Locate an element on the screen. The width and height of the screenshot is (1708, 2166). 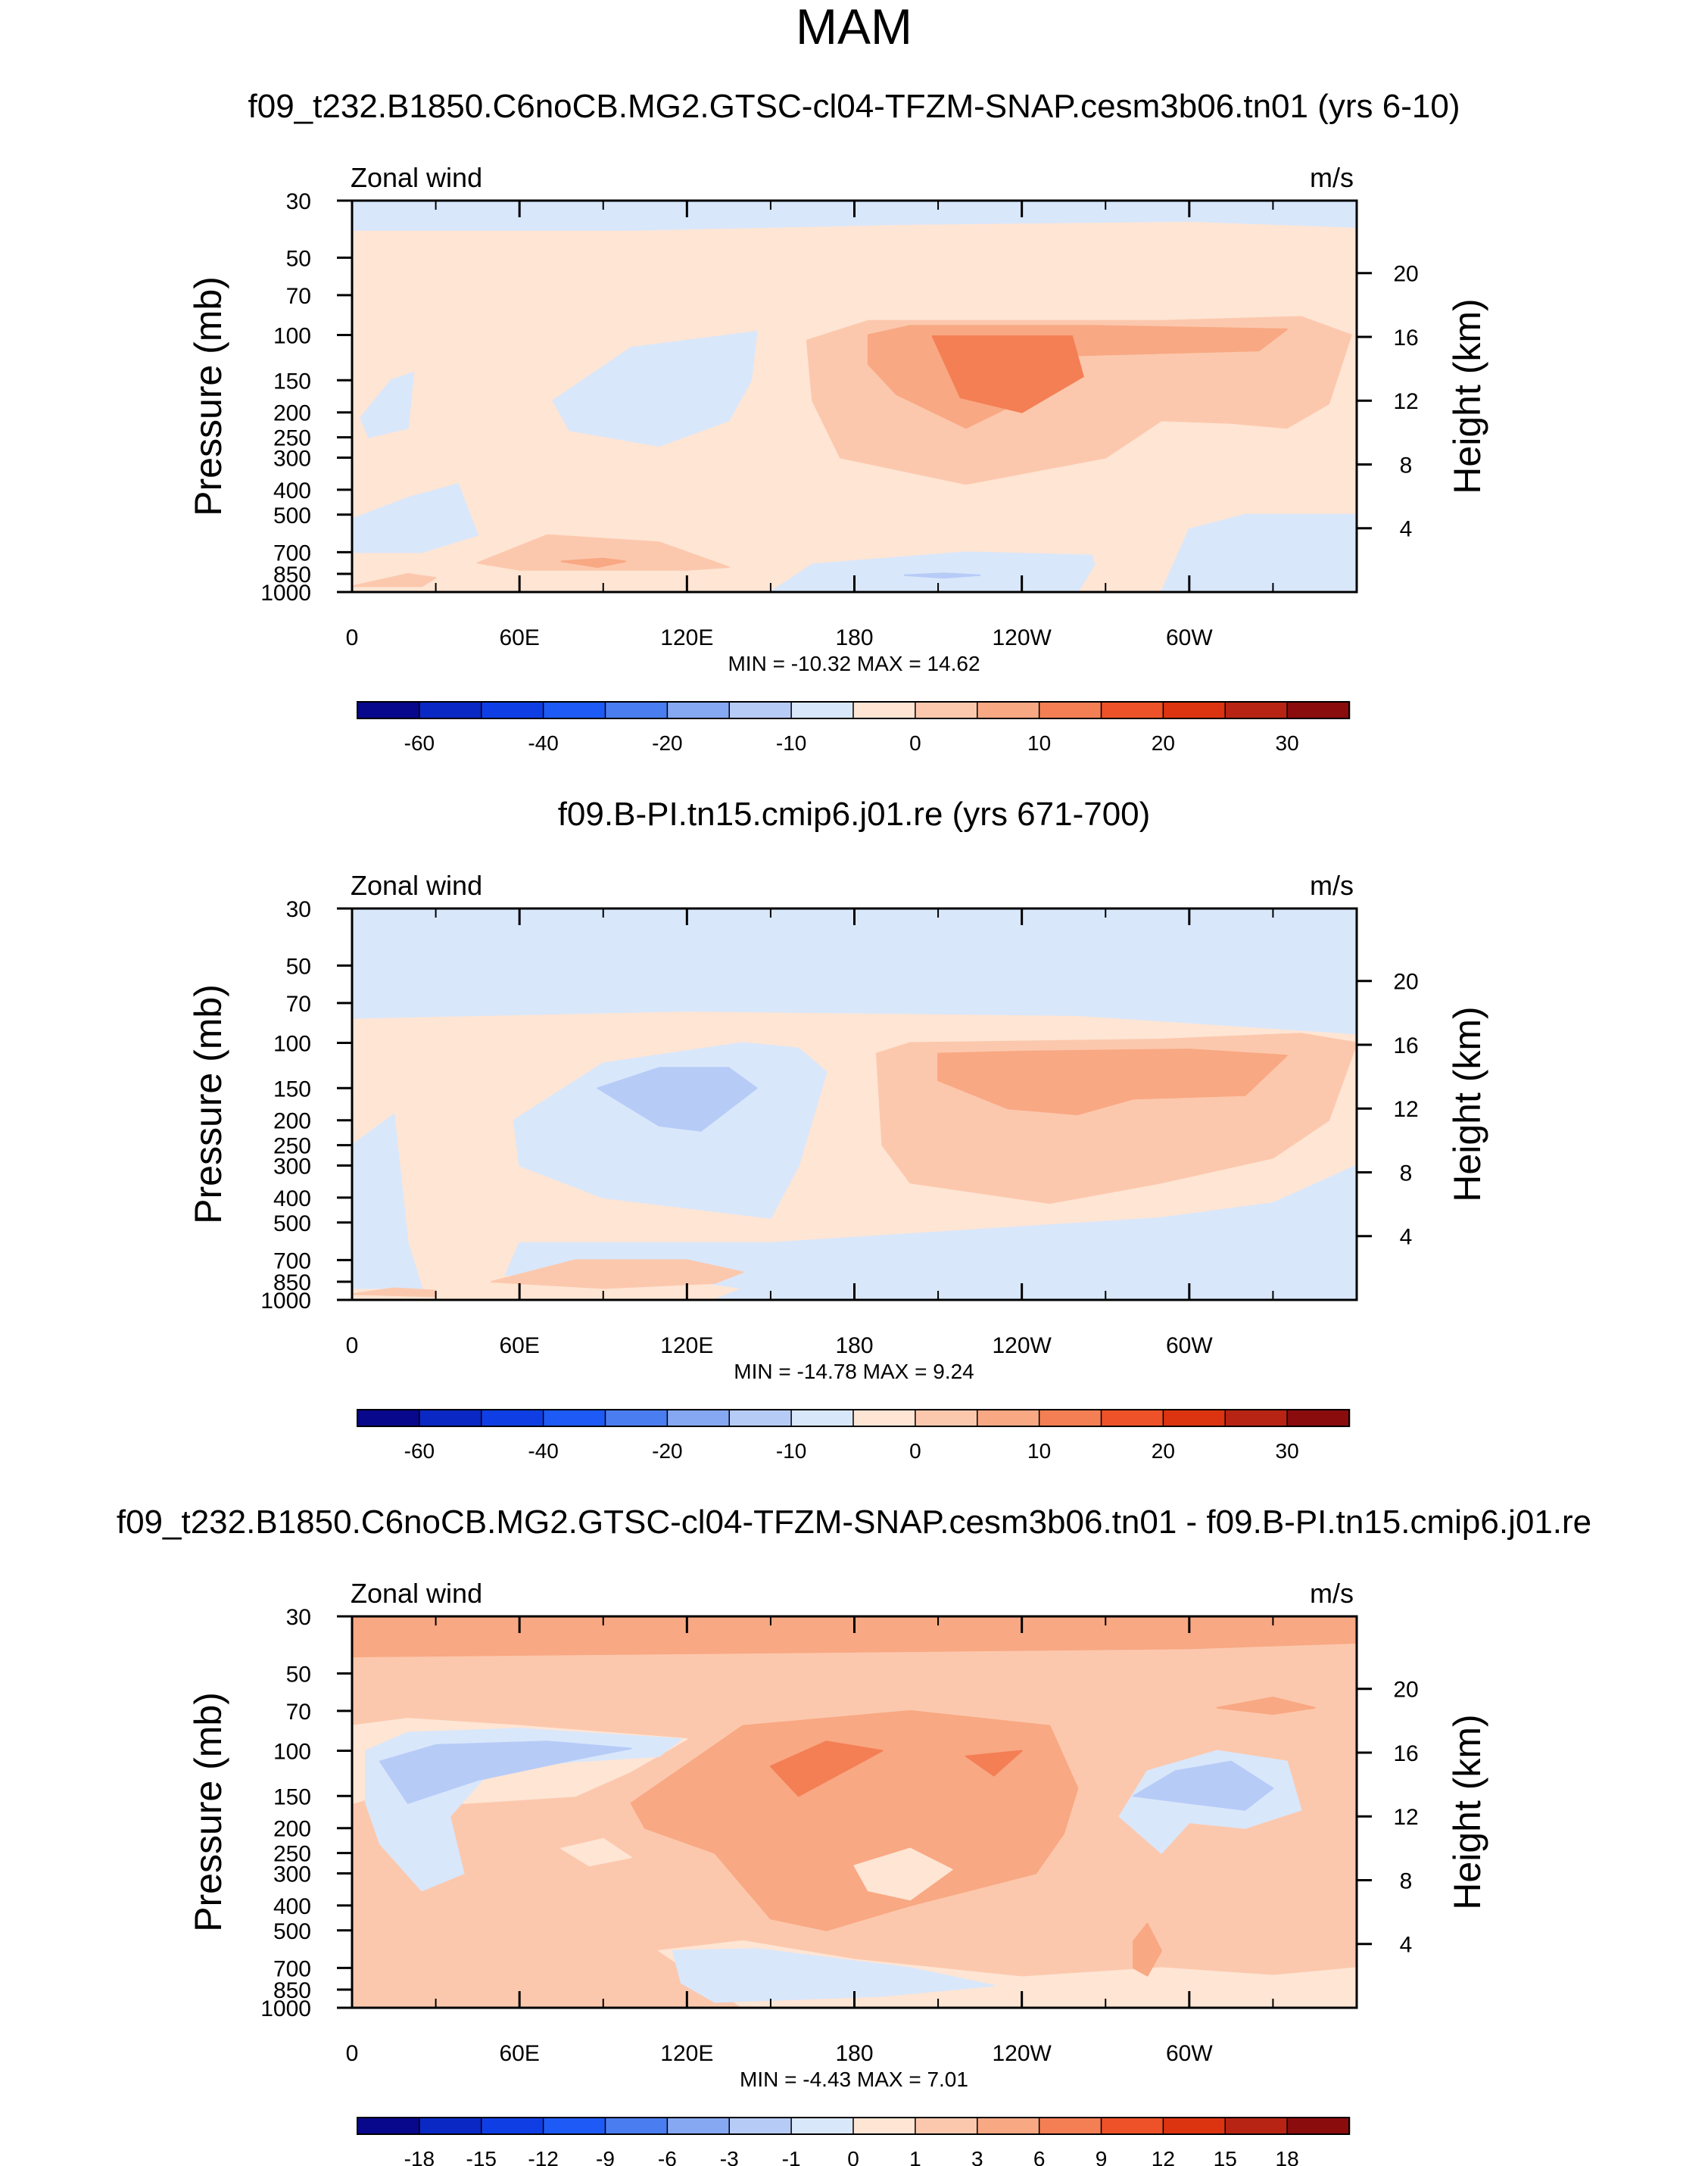
colorbar-label: -18 is located at coordinates (419, 2156).